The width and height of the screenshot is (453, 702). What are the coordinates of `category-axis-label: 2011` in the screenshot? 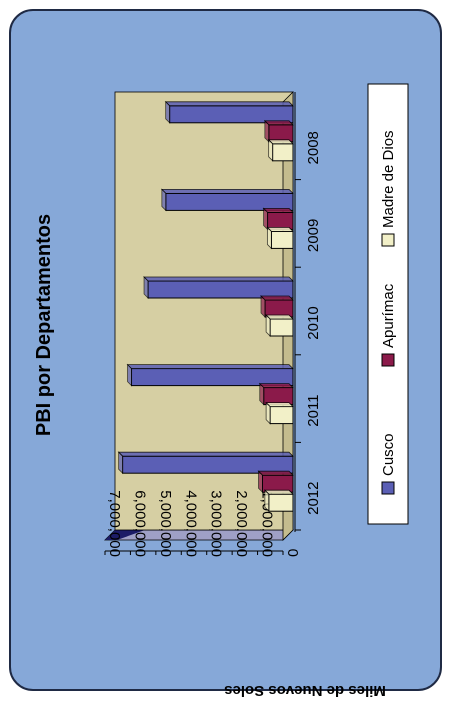 It's located at (313, 410).